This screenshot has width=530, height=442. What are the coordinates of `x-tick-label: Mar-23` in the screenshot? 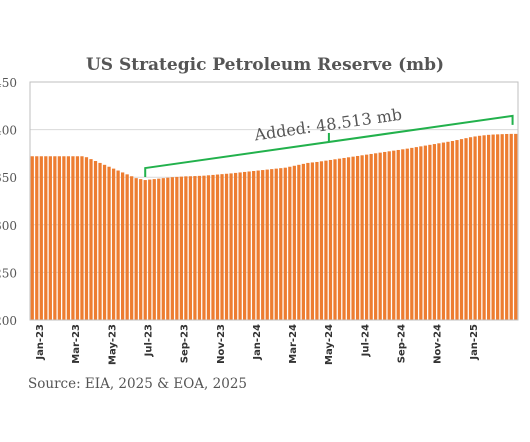 It's located at (76, 344).